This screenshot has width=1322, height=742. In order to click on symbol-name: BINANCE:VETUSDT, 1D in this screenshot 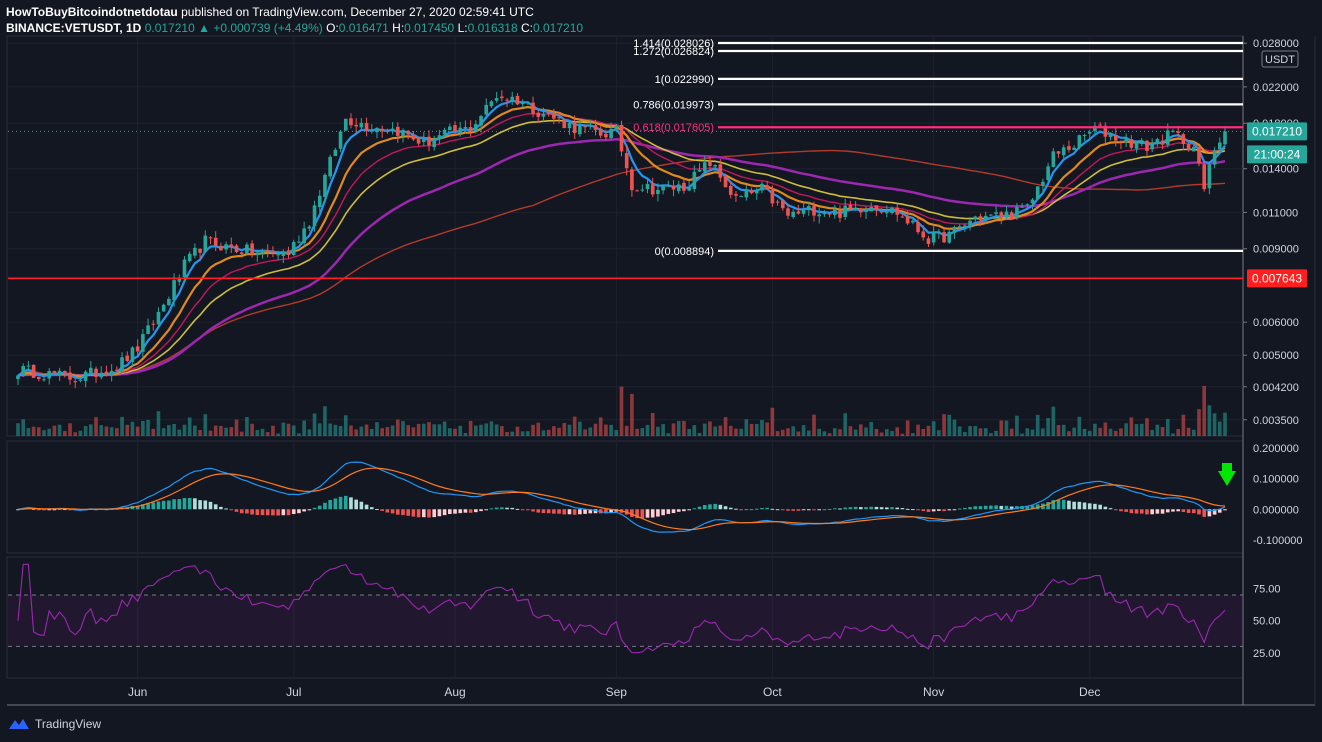, I will do `click(74, 28)`.